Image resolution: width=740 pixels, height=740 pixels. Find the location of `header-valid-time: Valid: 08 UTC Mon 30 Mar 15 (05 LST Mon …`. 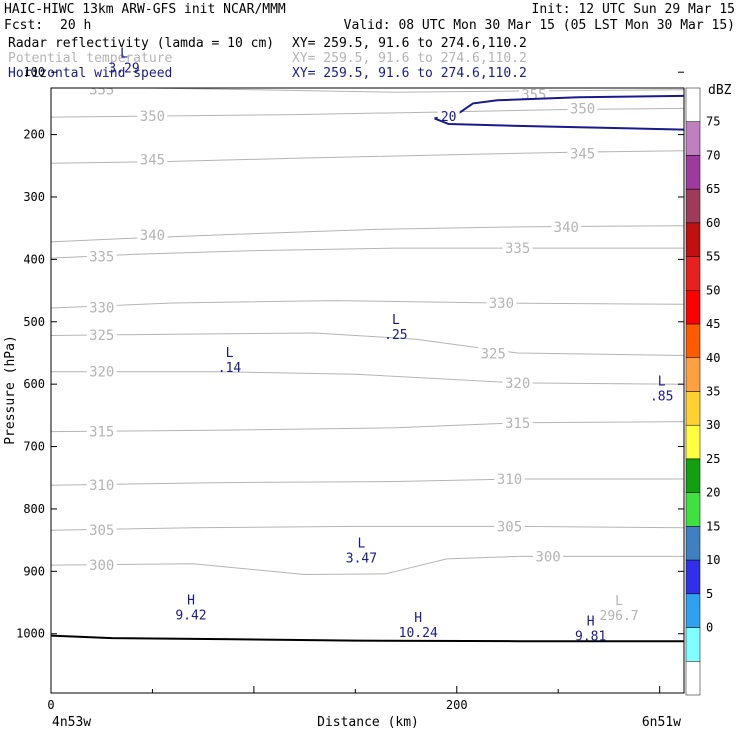

header-valid-time: Valid: 08 UTC Mon 30 Mar 15 (05 LST Mon … is located at coordinates (539, 25).